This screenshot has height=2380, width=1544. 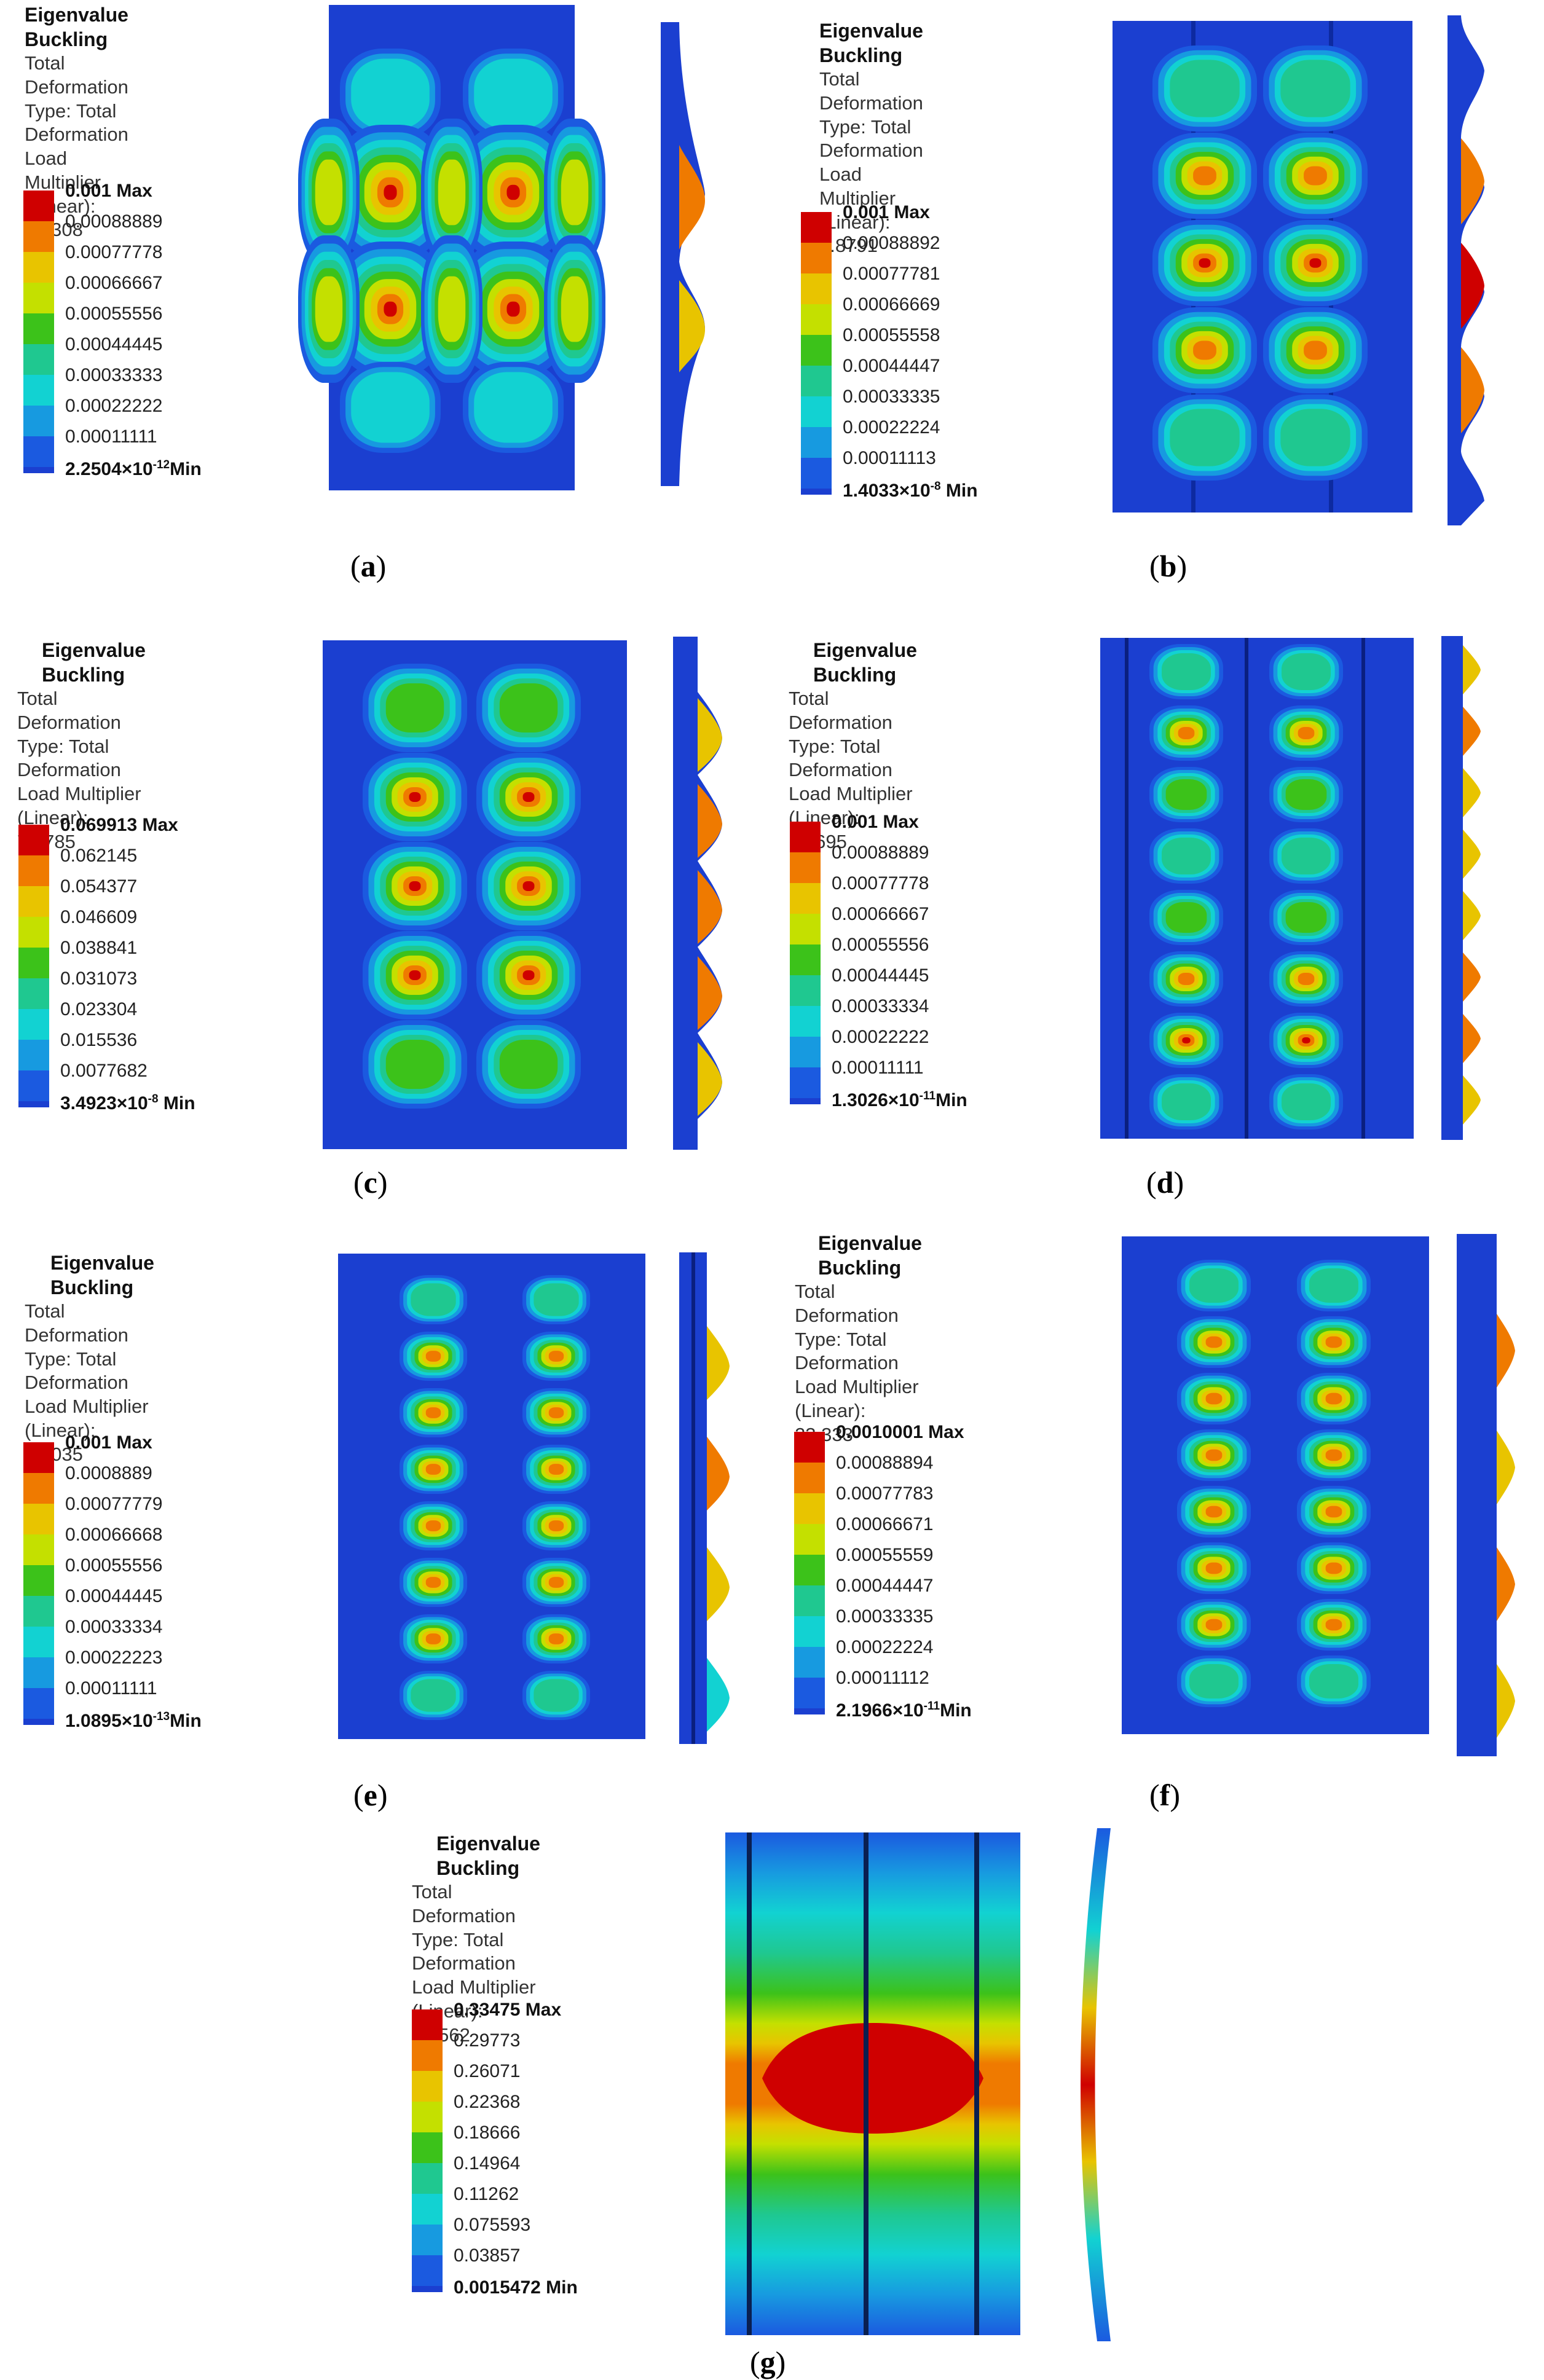 What do you see at coordinates (114, 252) in the screenshot?
I see `legend-label: 0.00077778` at bounding box center [114, 252].